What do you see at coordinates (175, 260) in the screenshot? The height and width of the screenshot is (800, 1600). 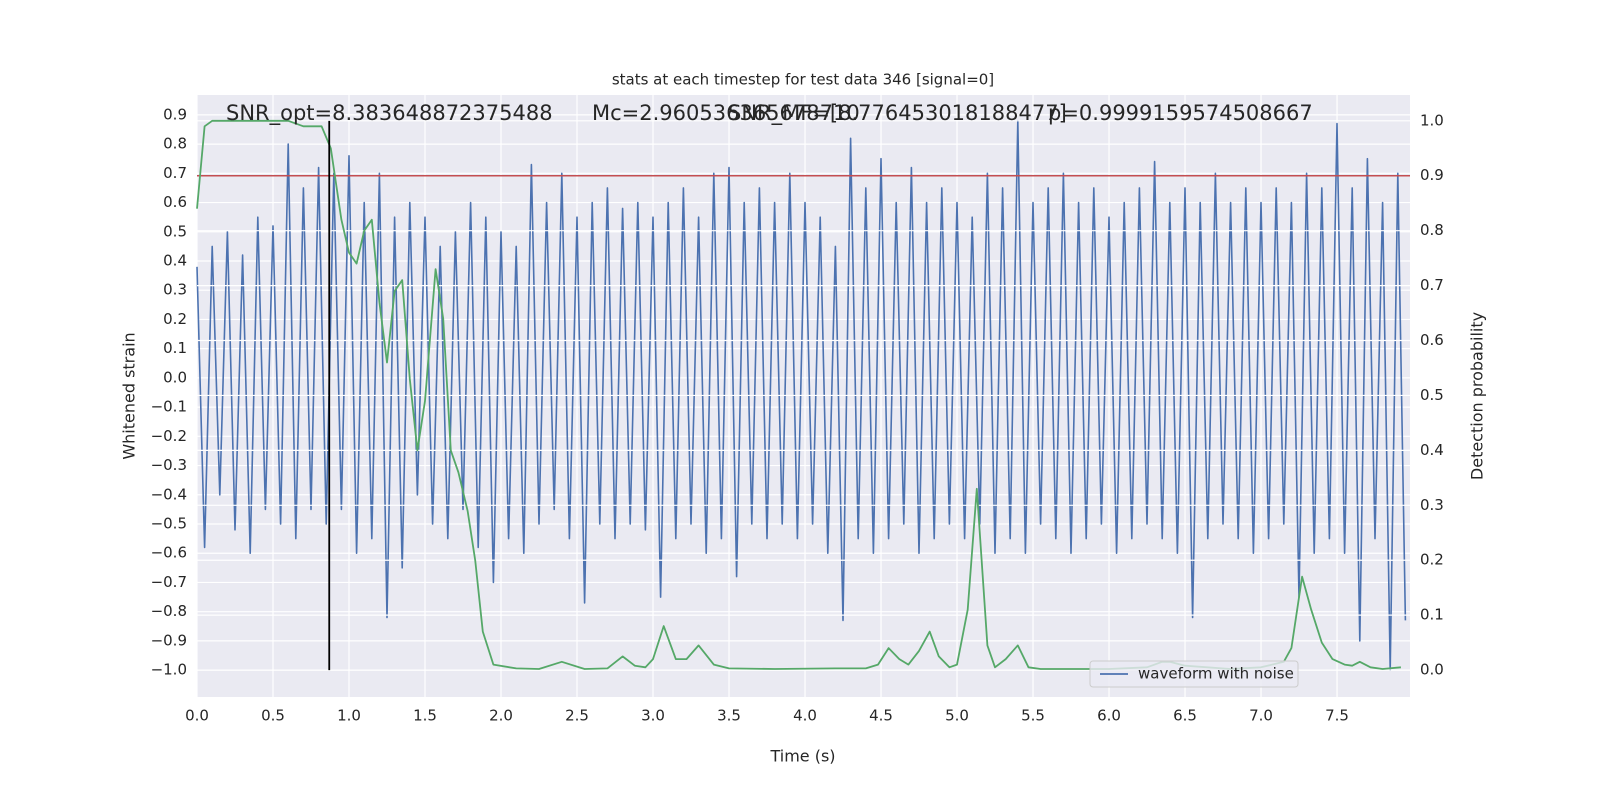 I see `y-tick-label: 0.4` at bounding box center [175, 260].